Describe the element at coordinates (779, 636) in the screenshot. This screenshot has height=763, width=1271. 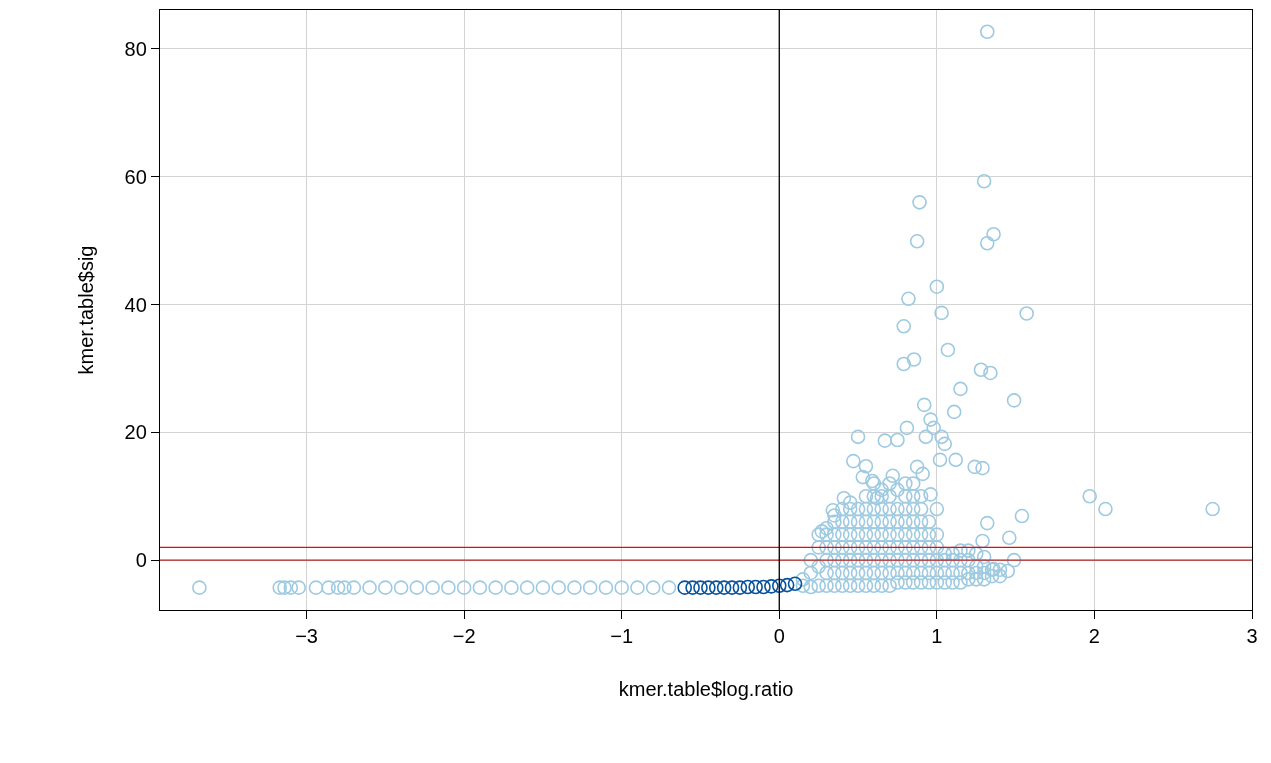
I see `x-tick-label: 0` at that location.